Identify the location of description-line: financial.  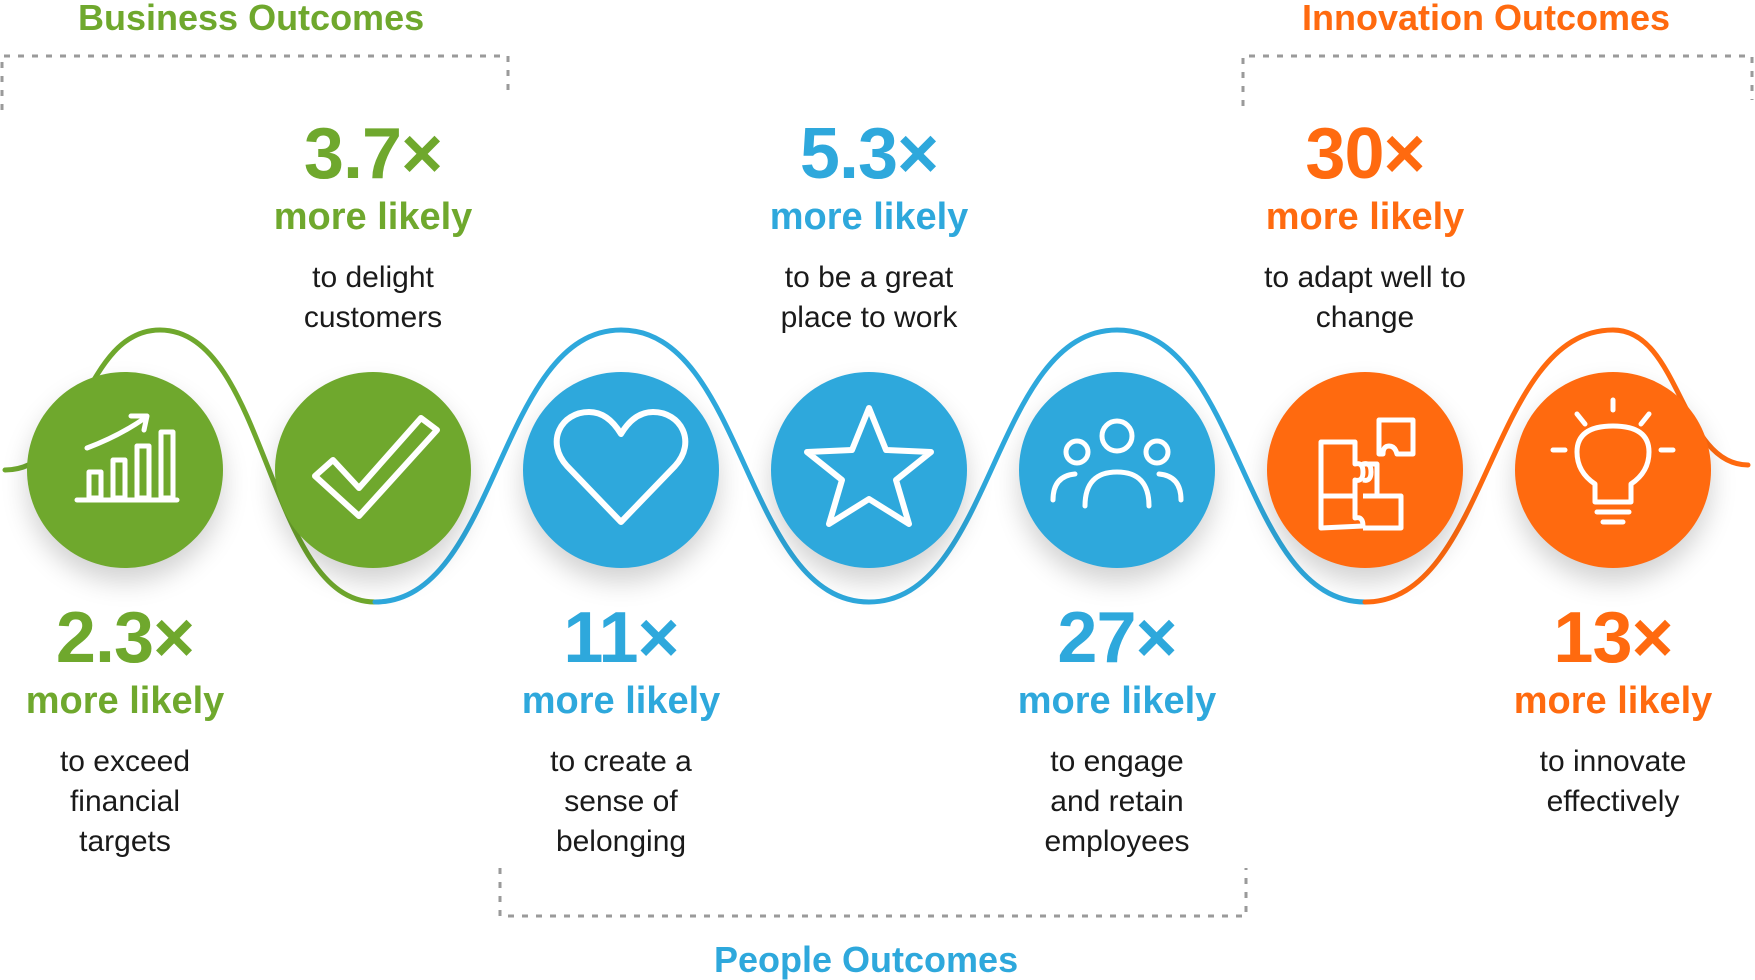
(125, 801).